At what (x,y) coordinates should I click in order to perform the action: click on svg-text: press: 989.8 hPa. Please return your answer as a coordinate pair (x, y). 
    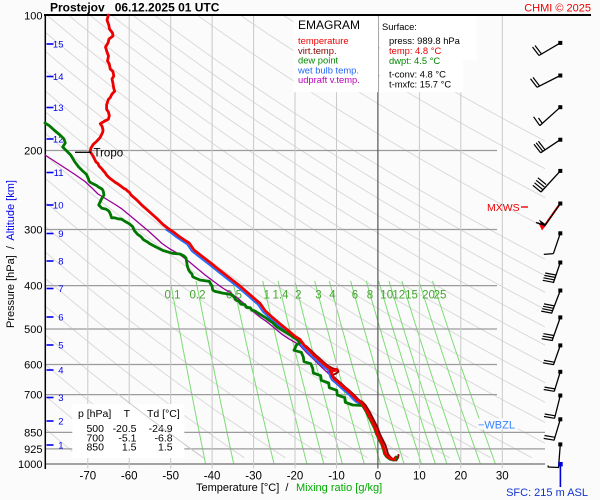
    Looking at the image, I should click on (425, 40).